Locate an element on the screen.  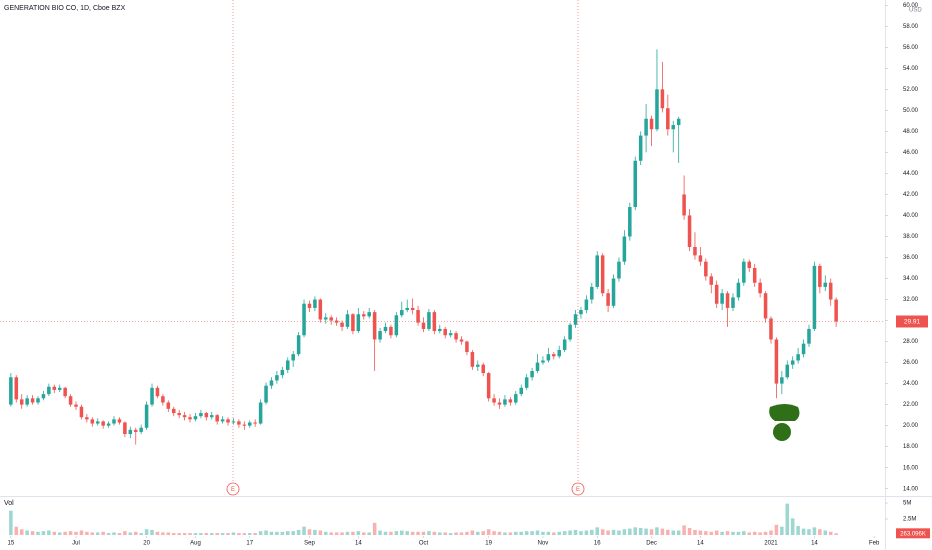
y-tick-label: 52.00 is located at coordinates (911, 90).